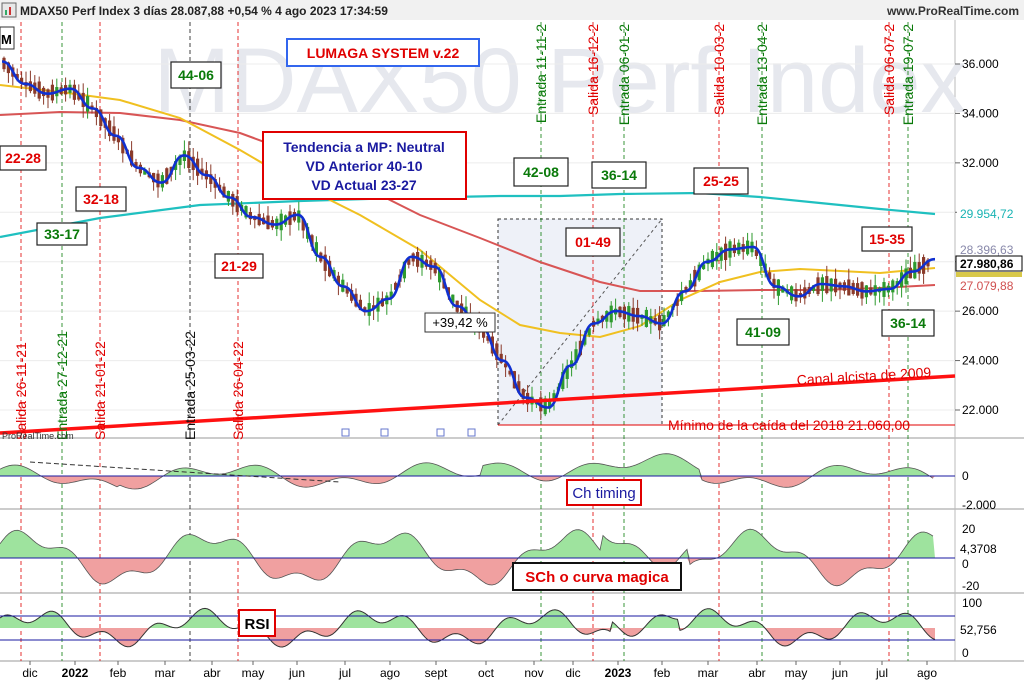 Image resolution: width=1024 pixels, height=683 pixels. Describe the element at coordinates (908, 74) in the screenshot. I see `signal-label: Entrada 19-07-2` at that location.